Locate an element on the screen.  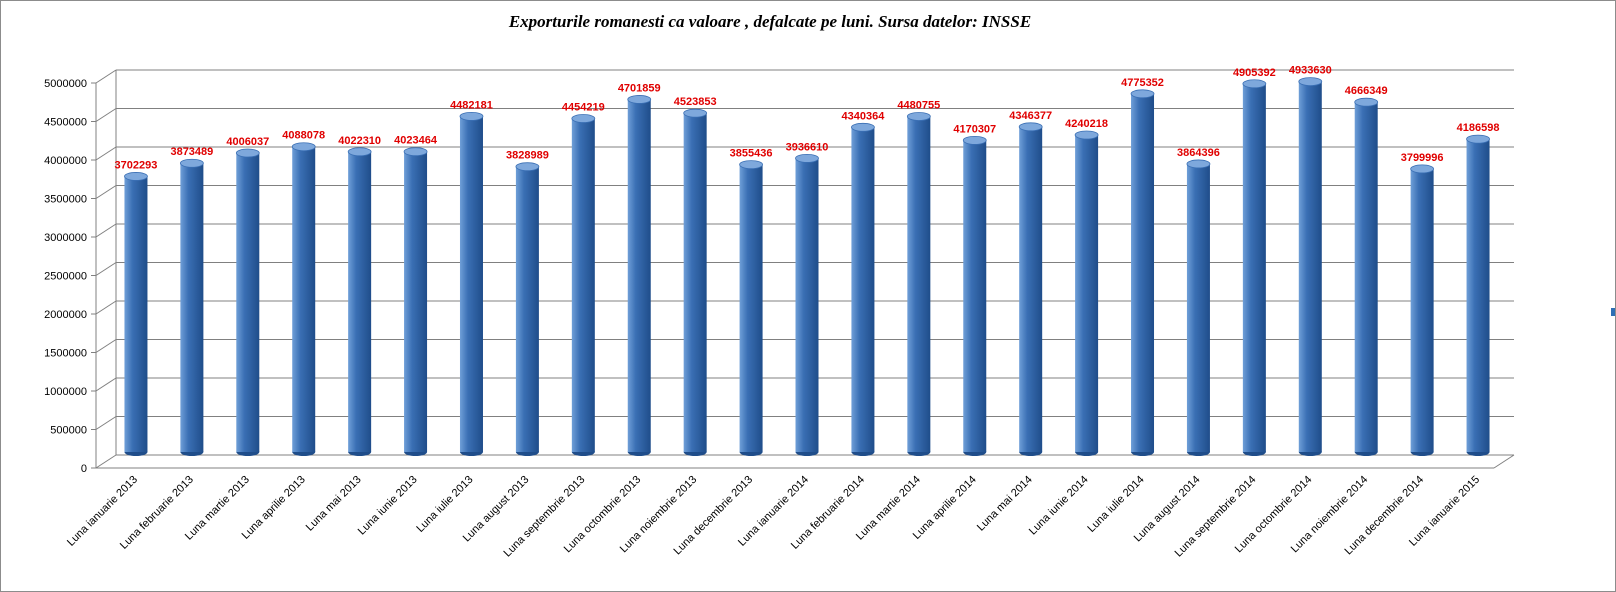
x-tick-label: Luna iunie 2013 is located at coordinates (388, 506).